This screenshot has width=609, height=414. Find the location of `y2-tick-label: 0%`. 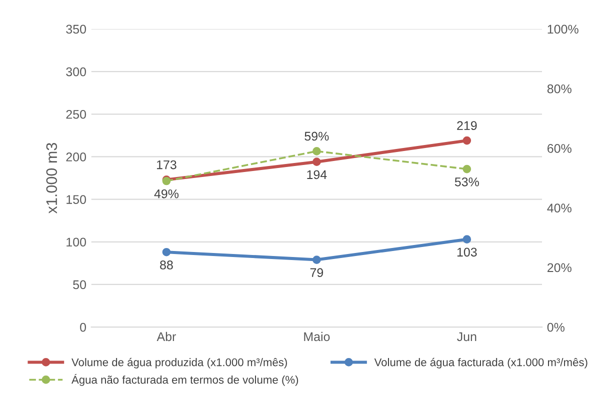

y2-tick-label: 0% is located at coordinates (555, 327).